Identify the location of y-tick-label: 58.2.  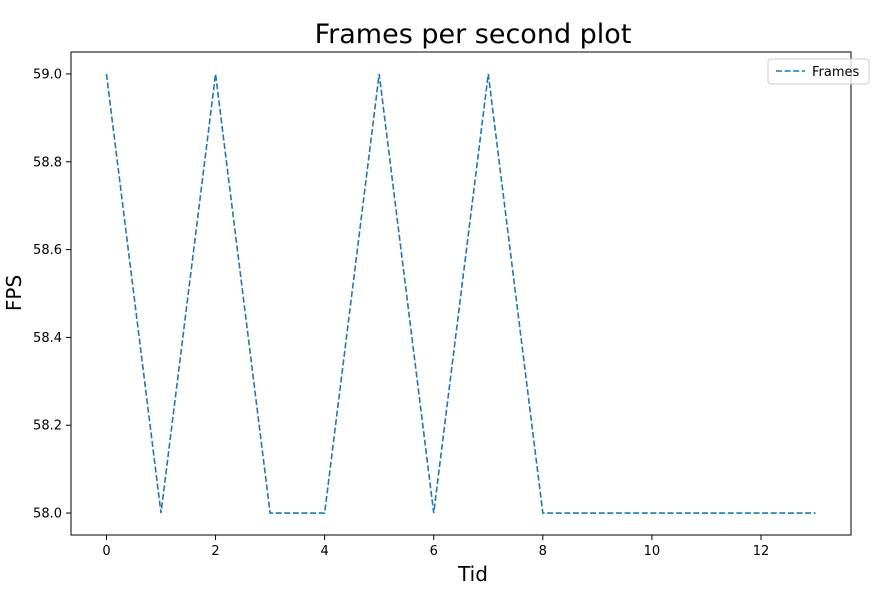
(47, 426).